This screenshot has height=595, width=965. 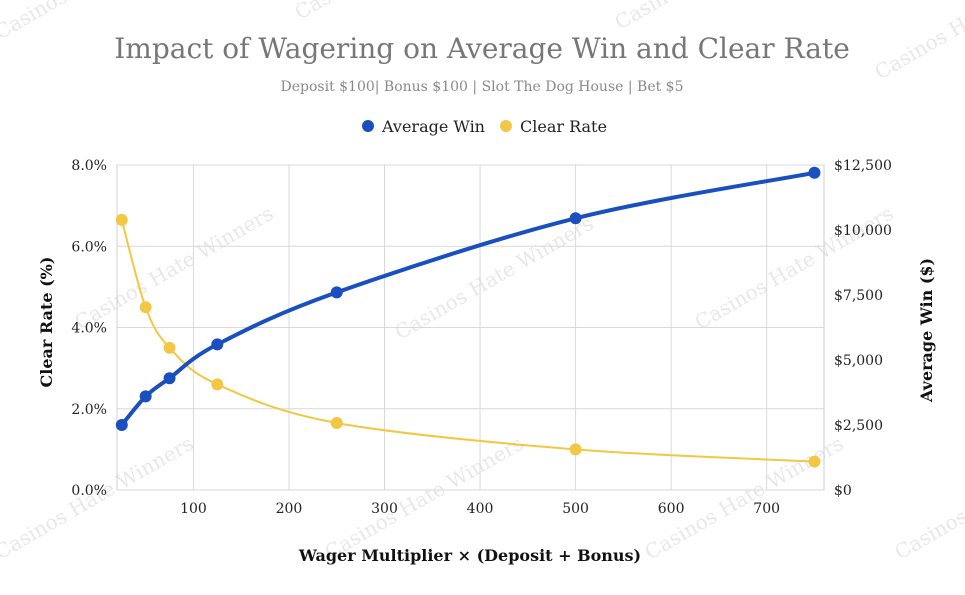 I want to click on legend-label-average-win: Average Win, so click(x=433, y=126).